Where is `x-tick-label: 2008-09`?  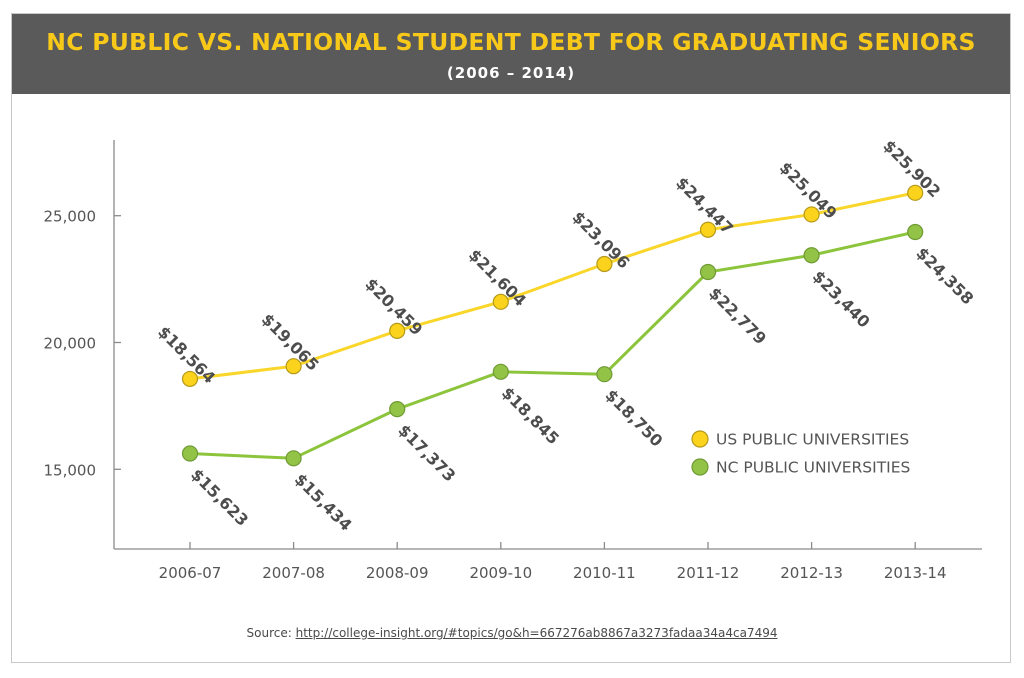
x-tick-label: 2008-09 is located at coordinates (397, 573).